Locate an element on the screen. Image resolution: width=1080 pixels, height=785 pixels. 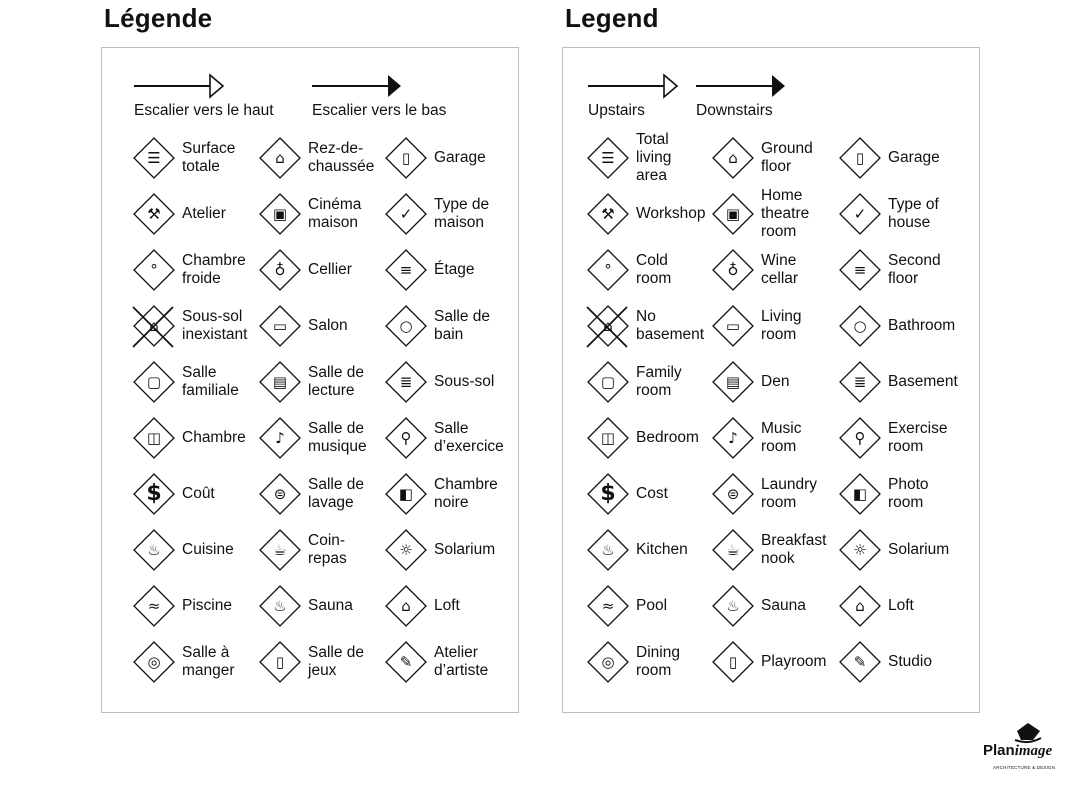
legend-item: ♪ Music room is located at coordinates (774, 438).